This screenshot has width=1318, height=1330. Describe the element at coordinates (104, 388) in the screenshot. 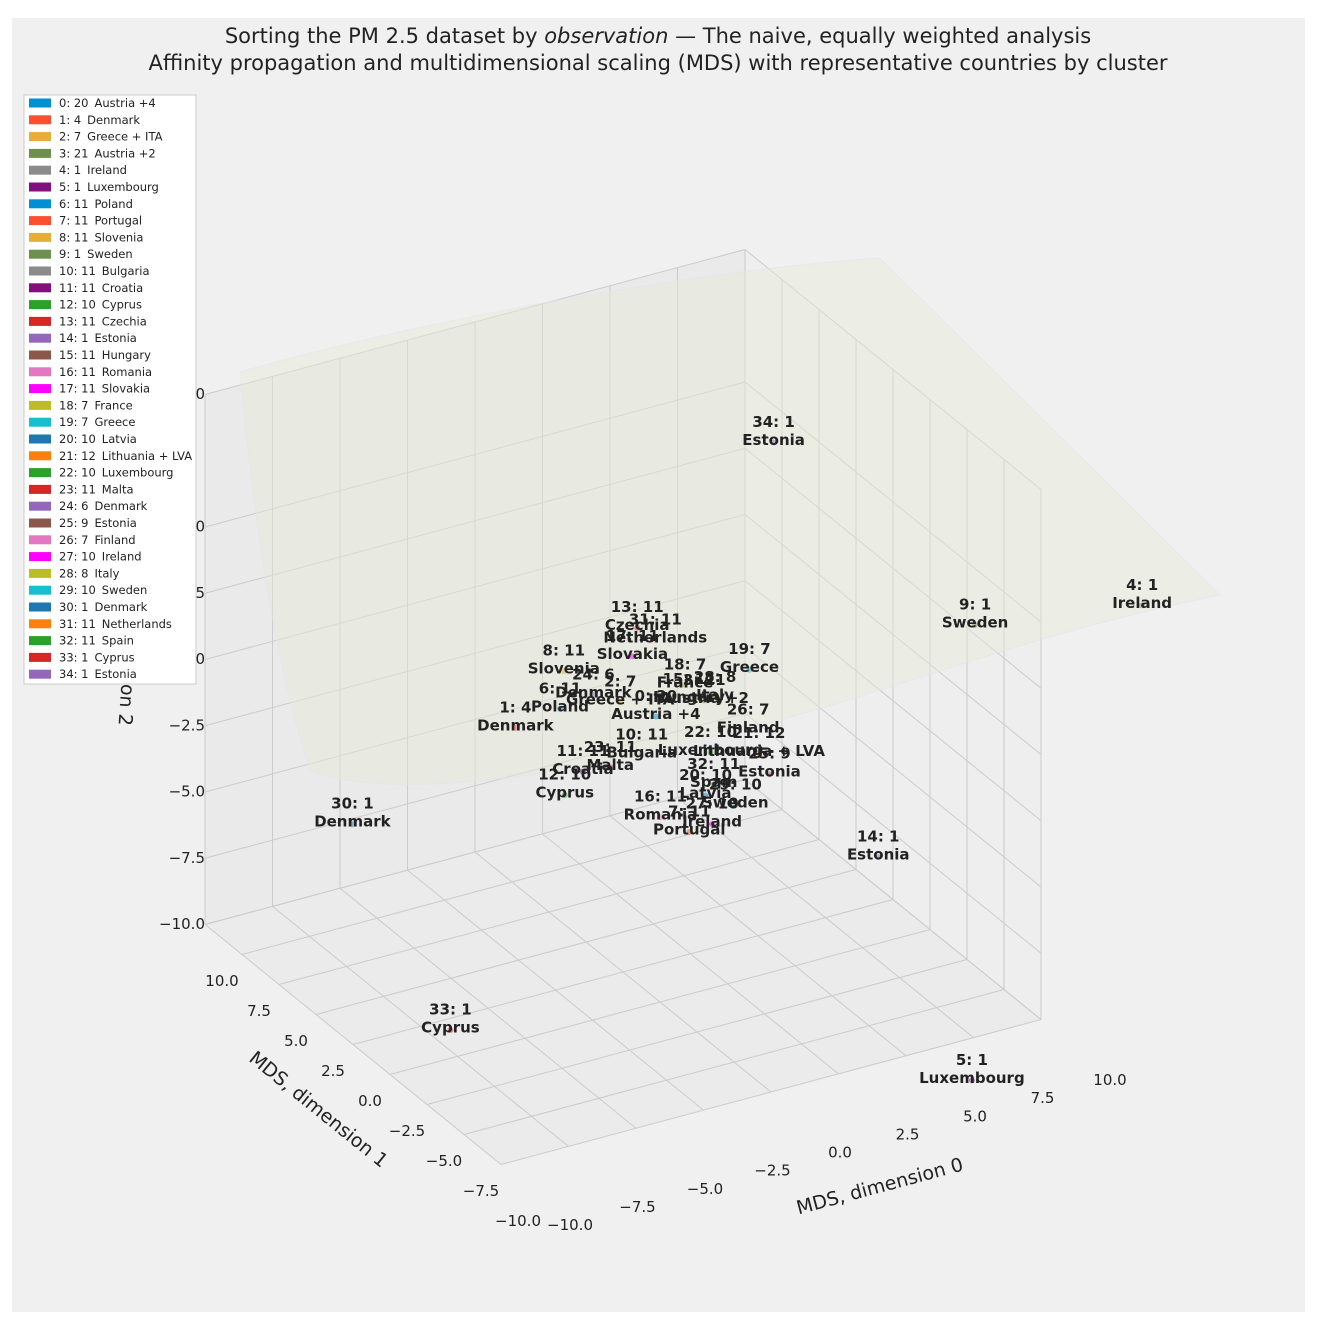

I see `legend-entry: 17: 11 Slovakia` at that location.